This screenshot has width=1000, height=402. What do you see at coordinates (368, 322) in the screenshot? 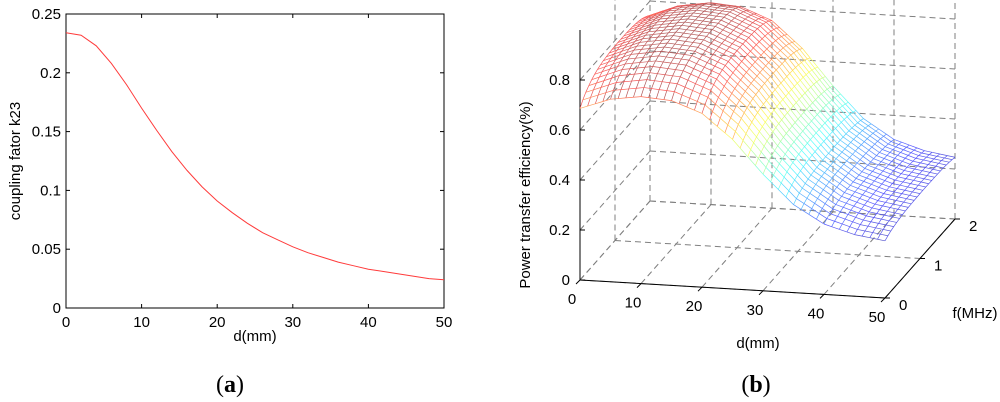
I see `x-tick-label-a: 40` at bounding box center [368, 322].